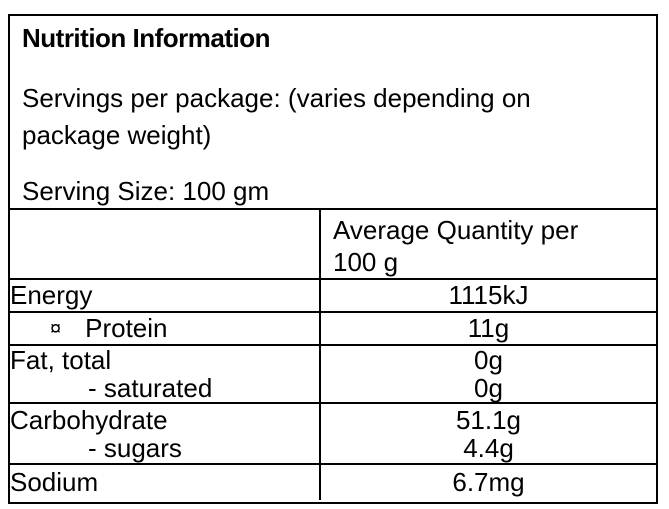 This screenshot has width=669, height=509. I want to click on energy-label: Energy, so click(165, 295).